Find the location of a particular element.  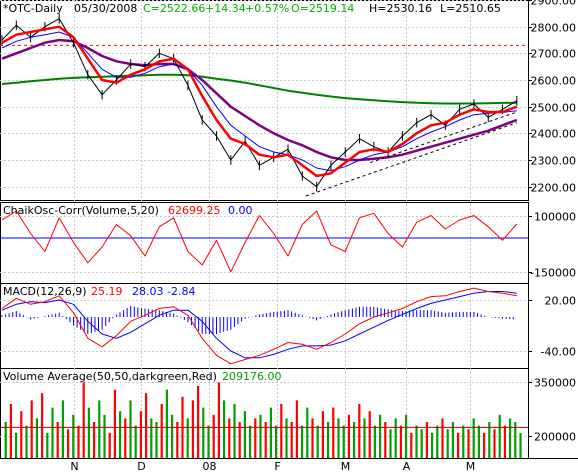

macd-signal-line is located at coordinates (259, 325).